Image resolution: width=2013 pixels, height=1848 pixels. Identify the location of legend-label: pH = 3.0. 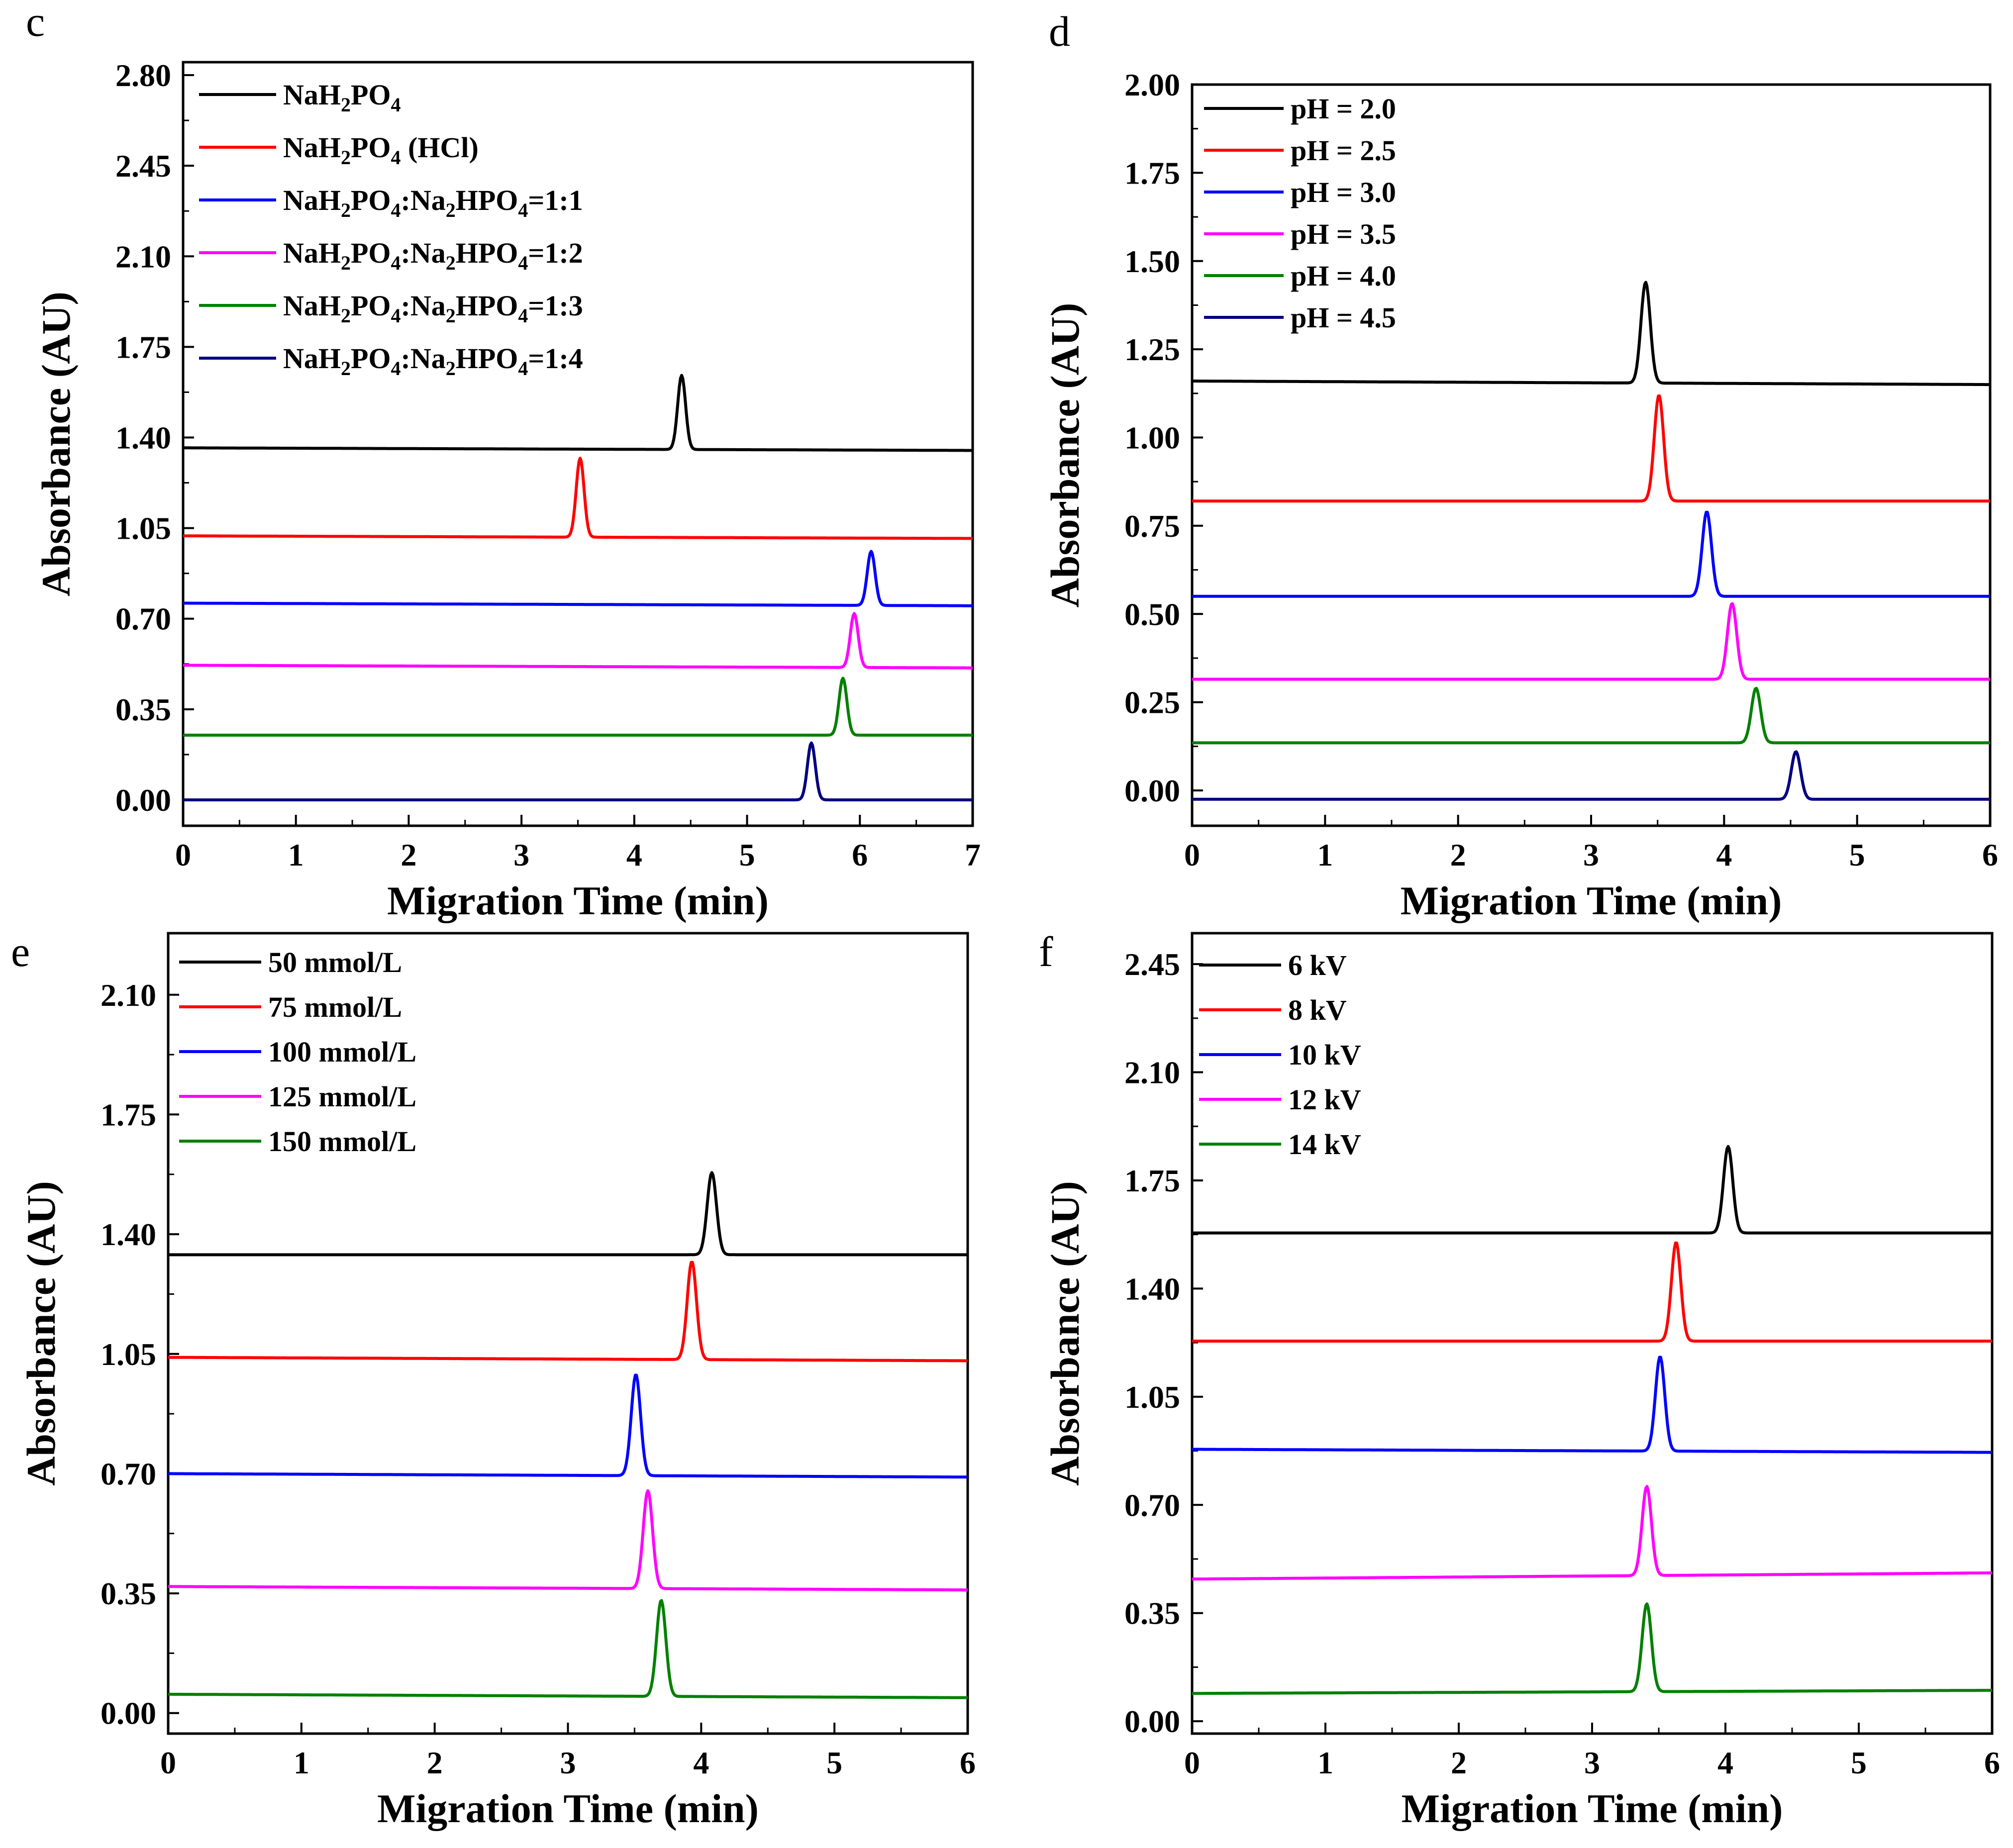
(1343, 192).